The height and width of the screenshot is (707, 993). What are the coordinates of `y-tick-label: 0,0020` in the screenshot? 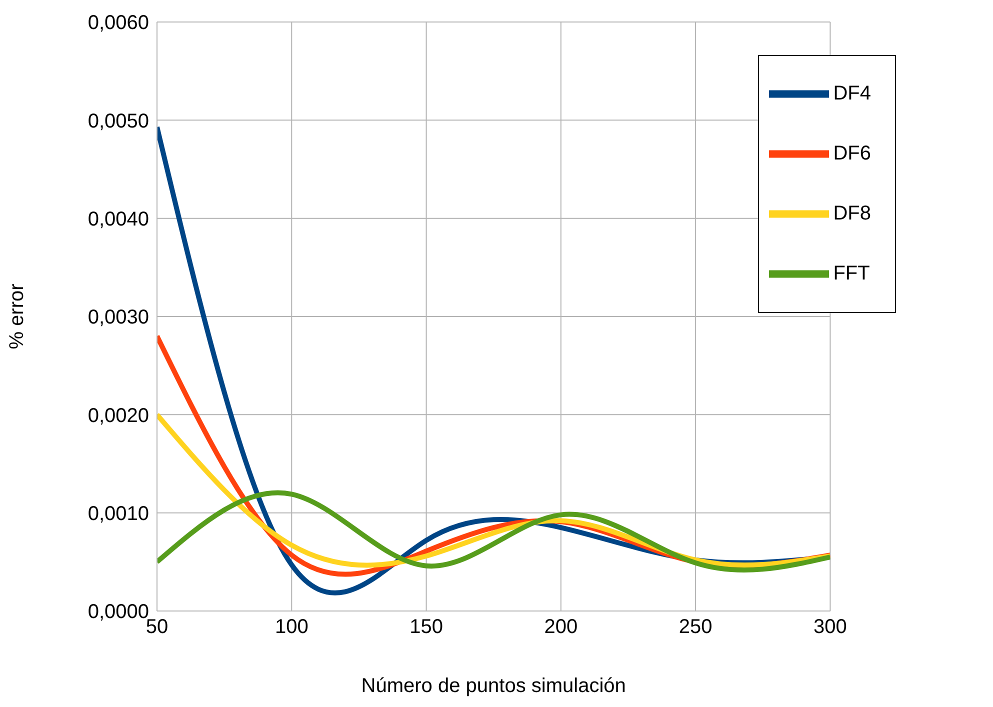 It's located at (118, 415).